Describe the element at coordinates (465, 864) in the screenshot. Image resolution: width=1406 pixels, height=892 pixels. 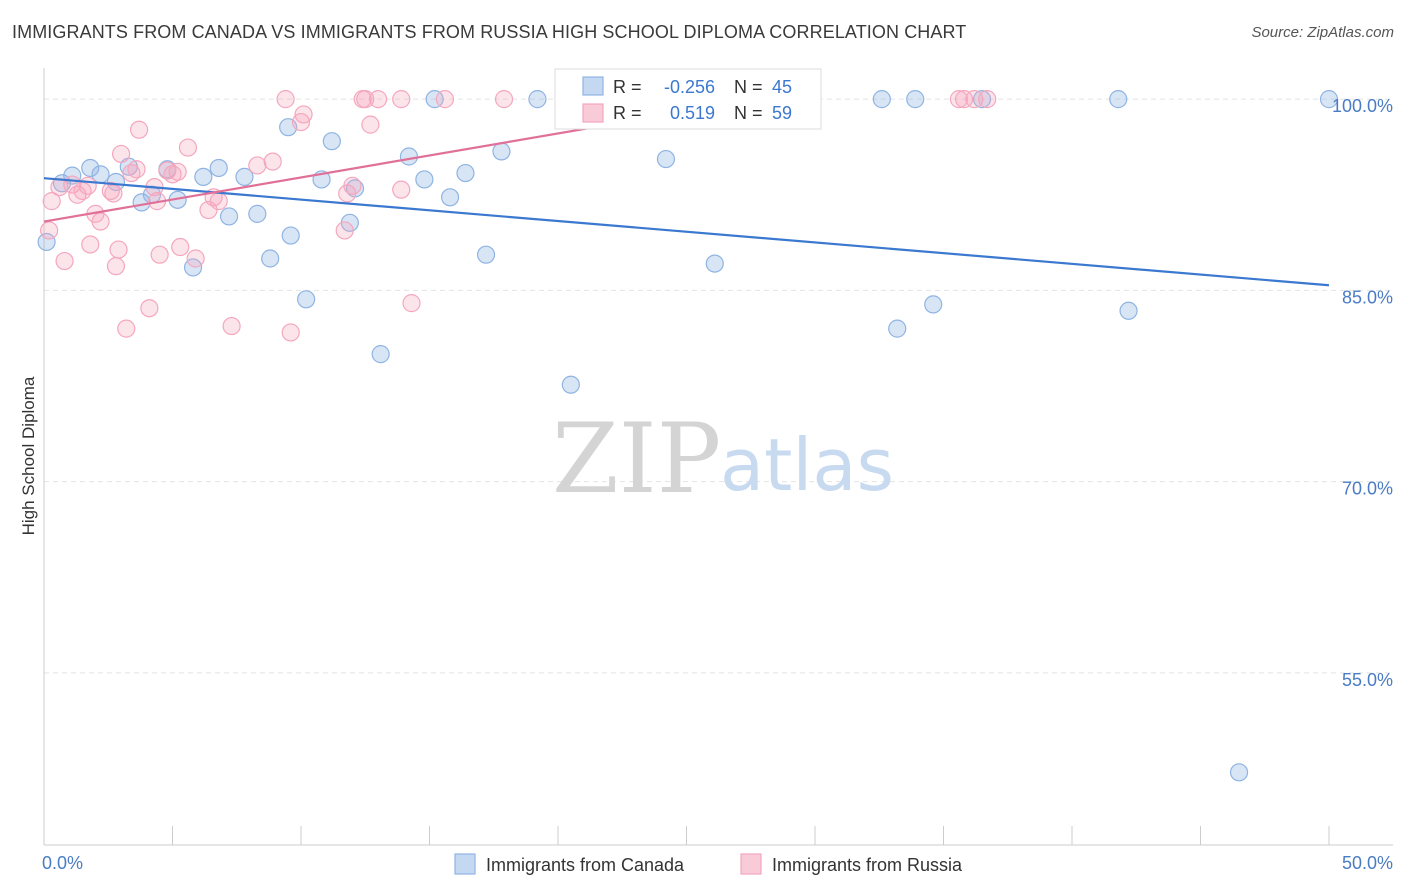
I see `legend-swatch-canada` at that location.